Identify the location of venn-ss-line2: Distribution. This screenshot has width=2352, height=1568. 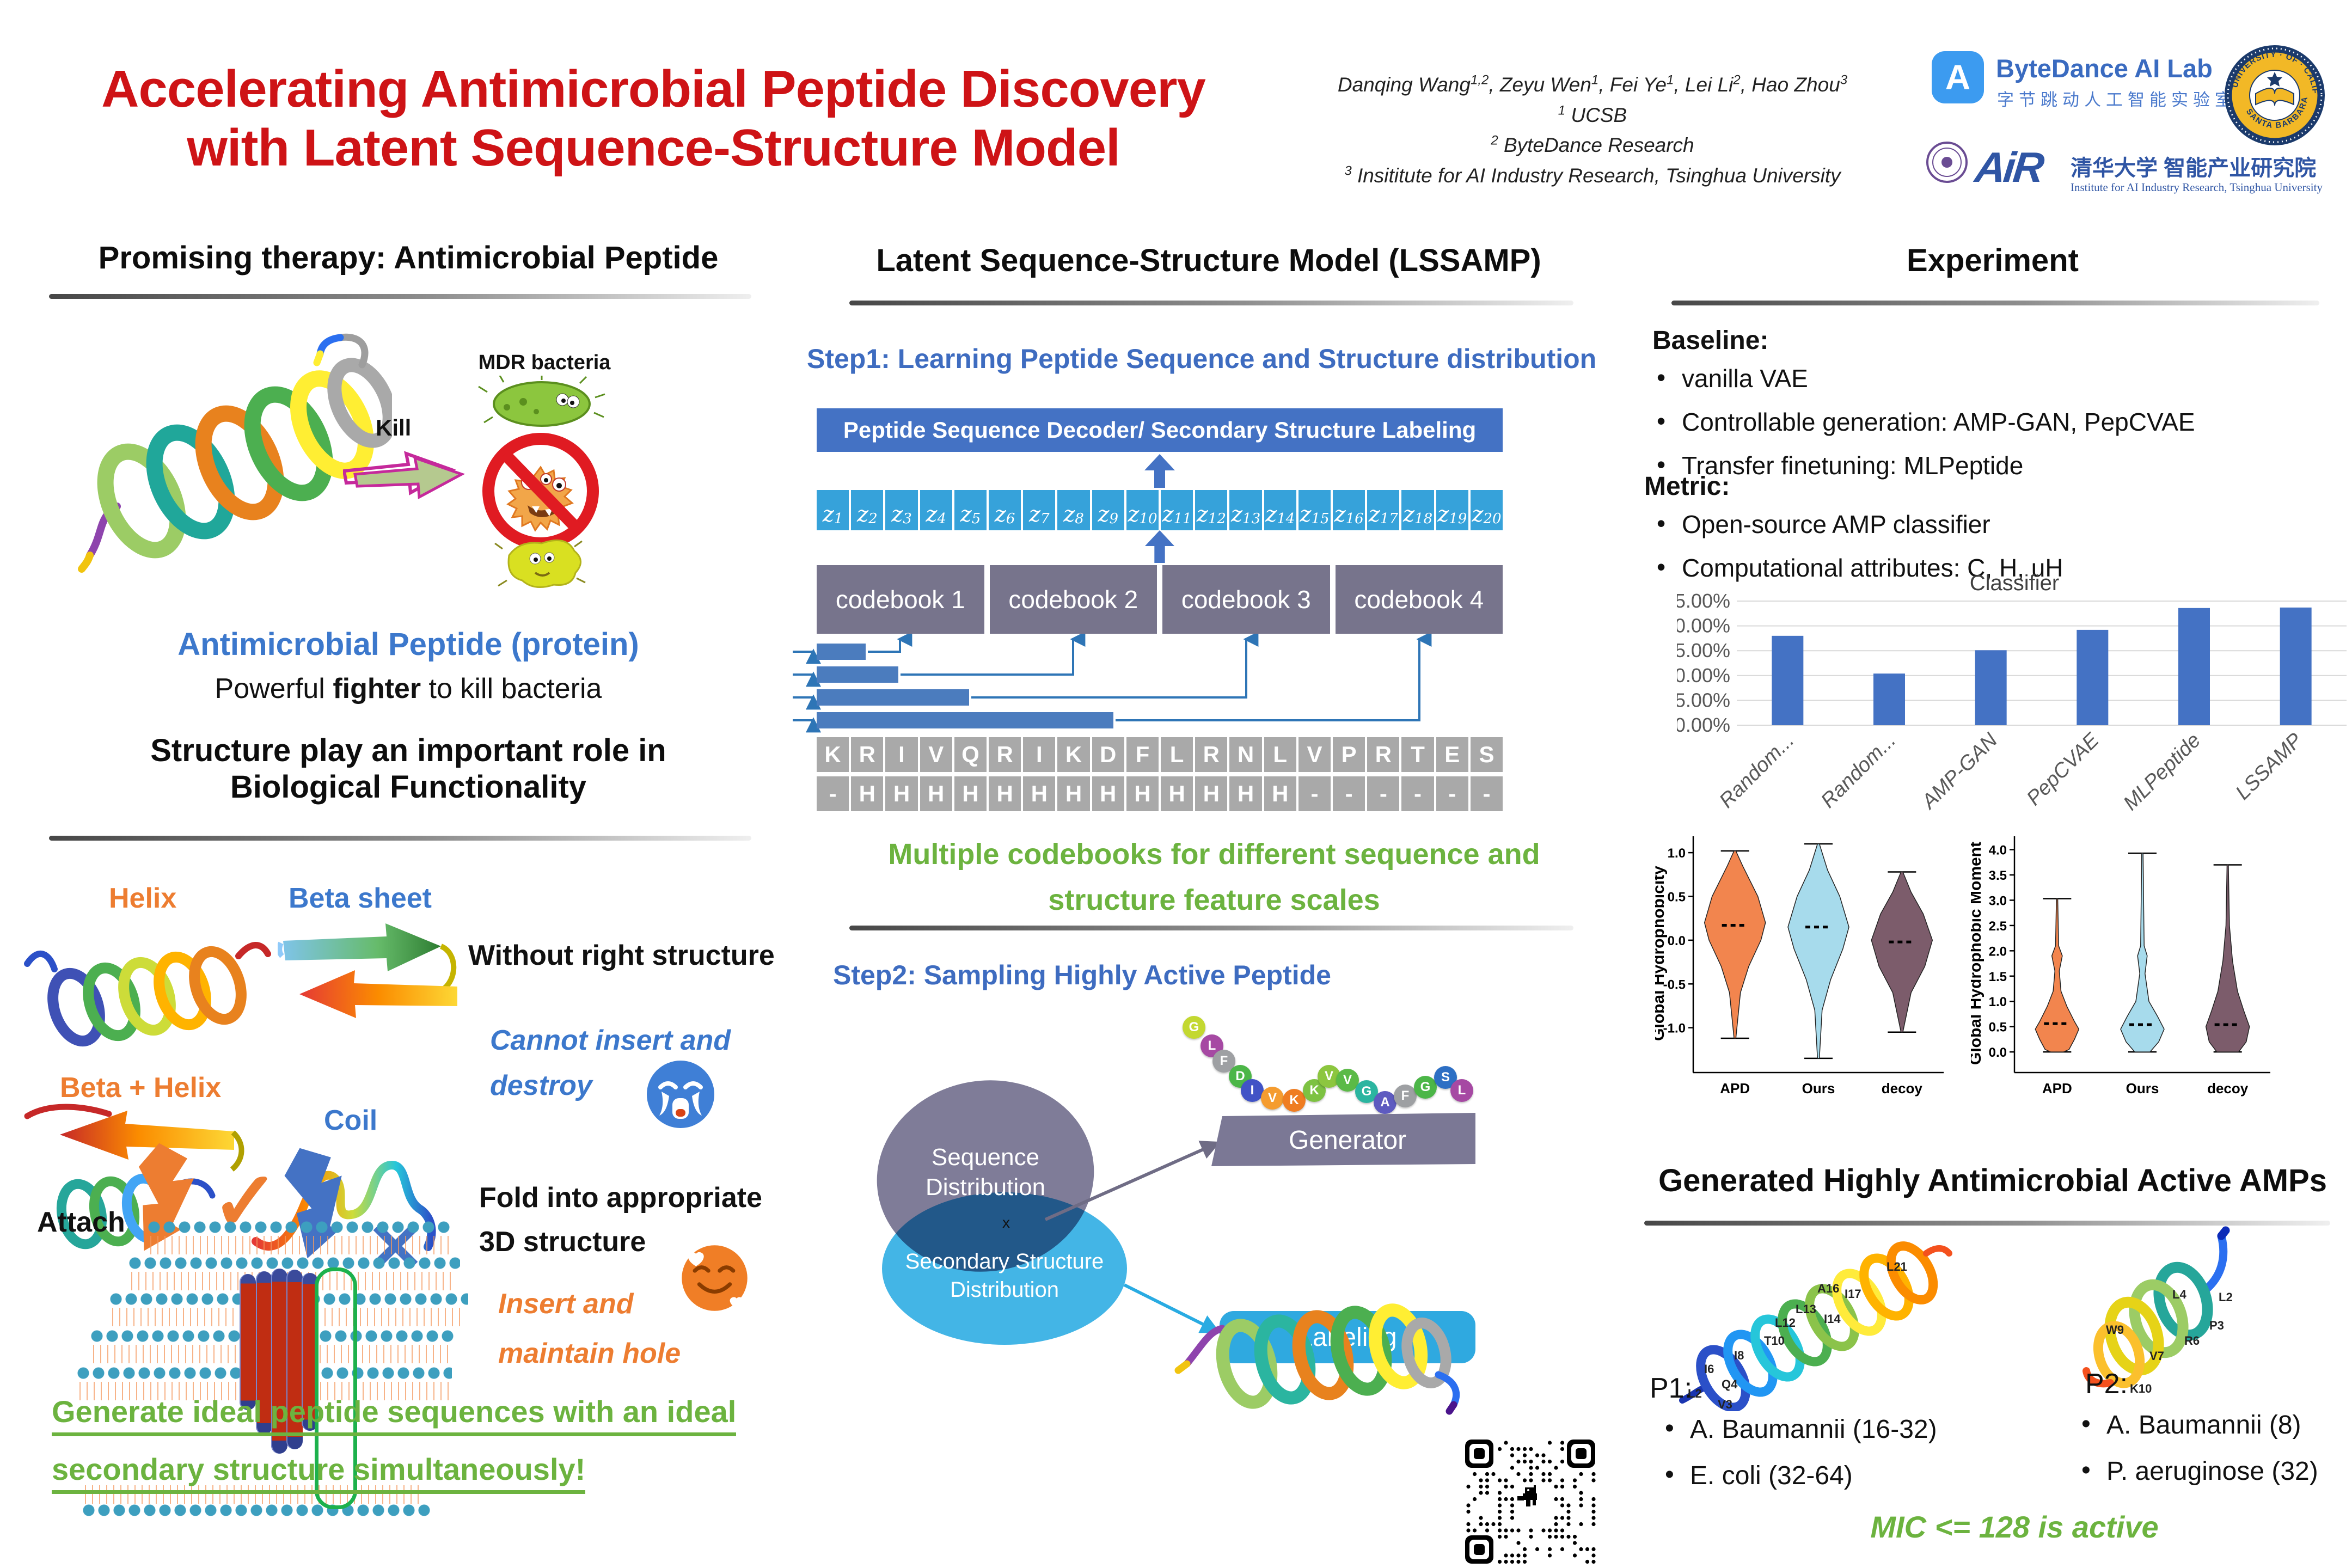
(1004, 1290).